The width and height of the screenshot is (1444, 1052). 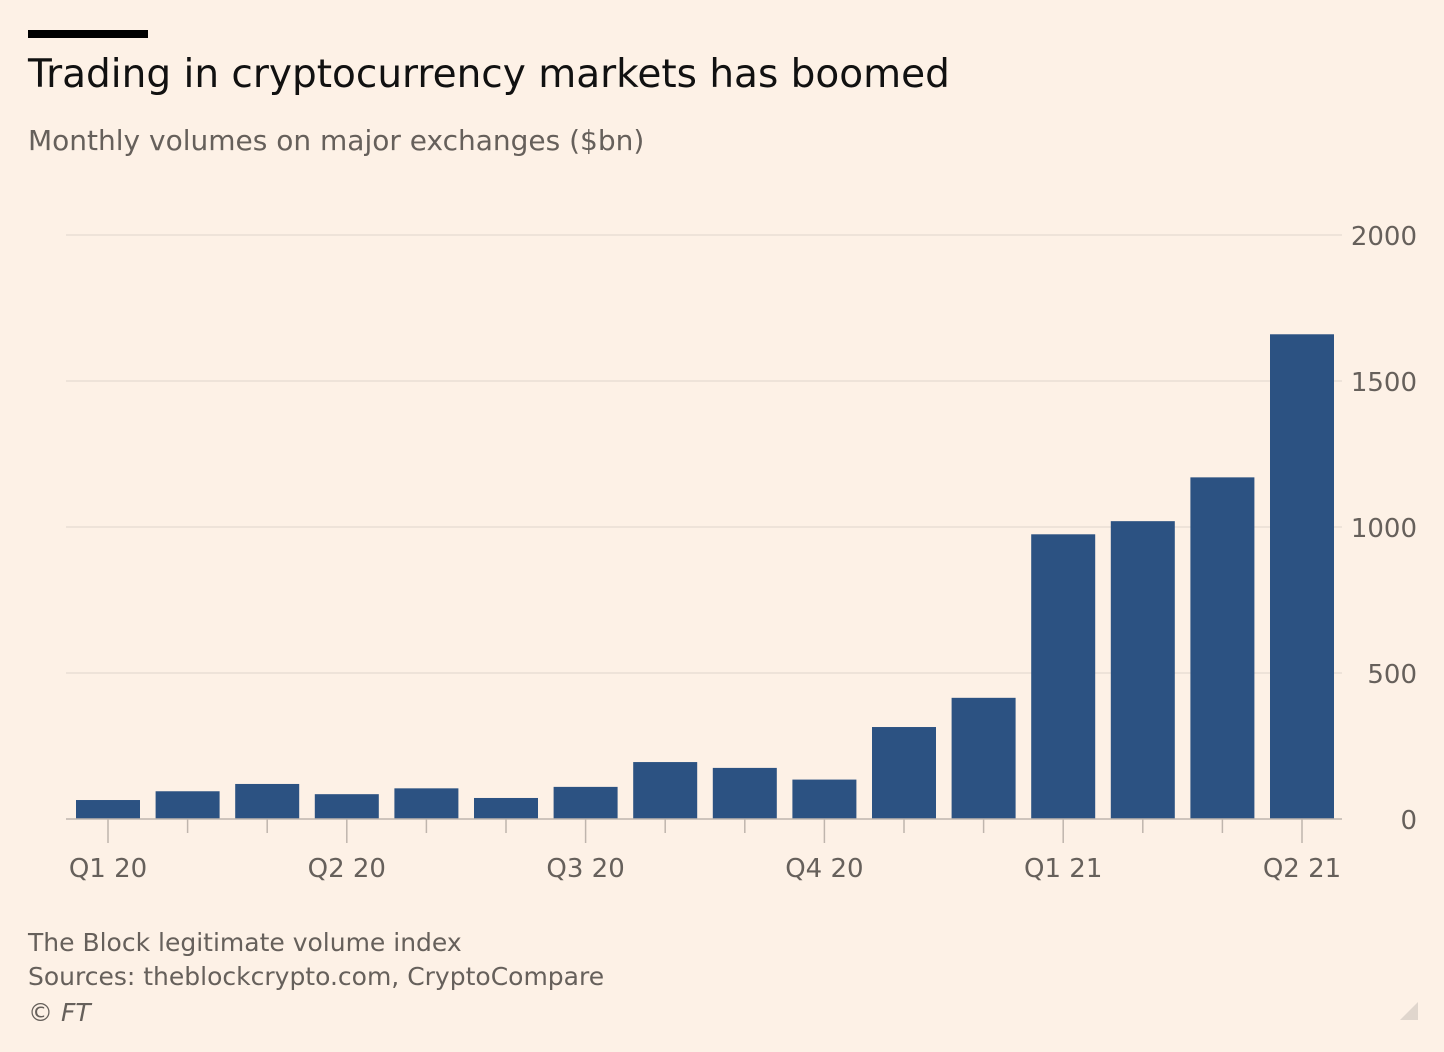 I want to click on brand-bar, so click(x=88, y=34).